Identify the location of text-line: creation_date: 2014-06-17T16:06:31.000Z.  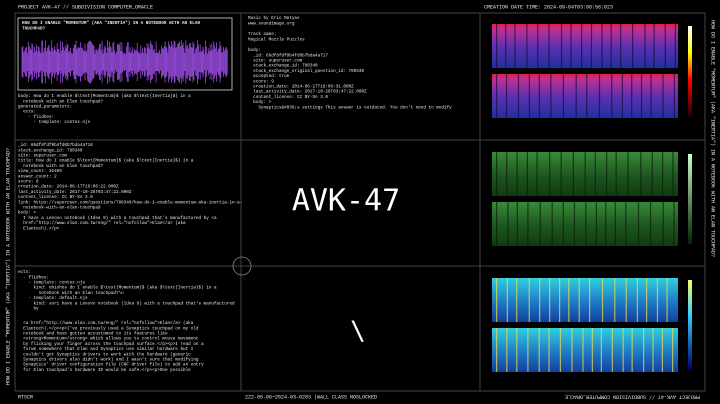
(301, 87).